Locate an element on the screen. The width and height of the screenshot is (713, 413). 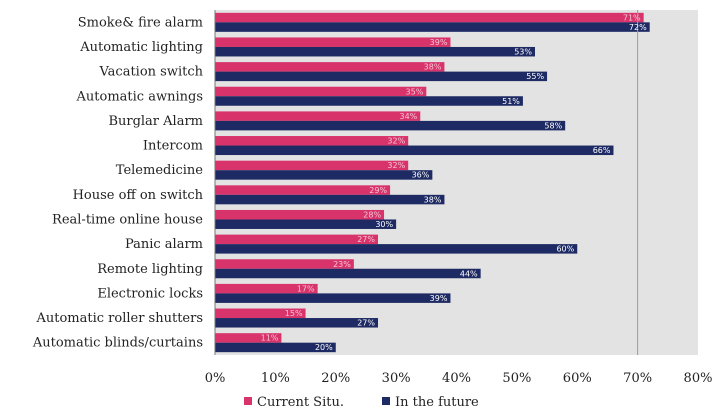
category-label: Panic alarm is located at coordinates (164, 244).